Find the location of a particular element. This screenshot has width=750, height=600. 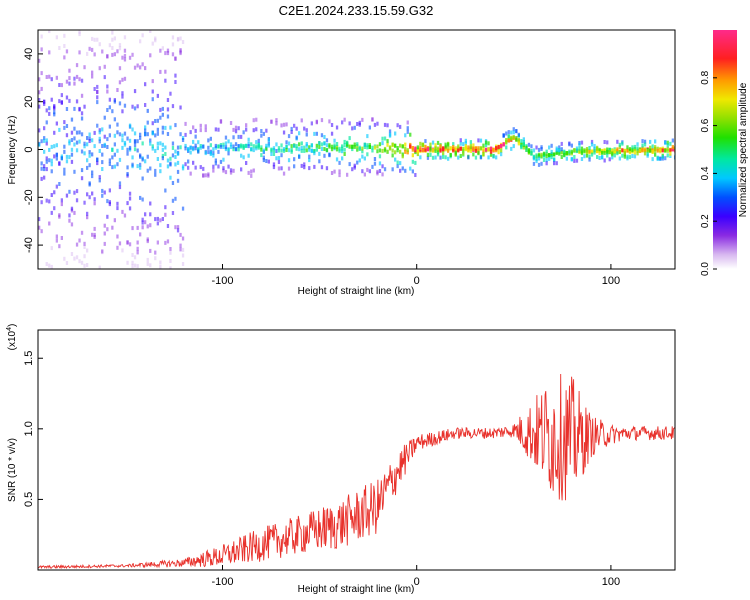

colorbar-tick-label: 0.4 is located at coordinates (705, 173).